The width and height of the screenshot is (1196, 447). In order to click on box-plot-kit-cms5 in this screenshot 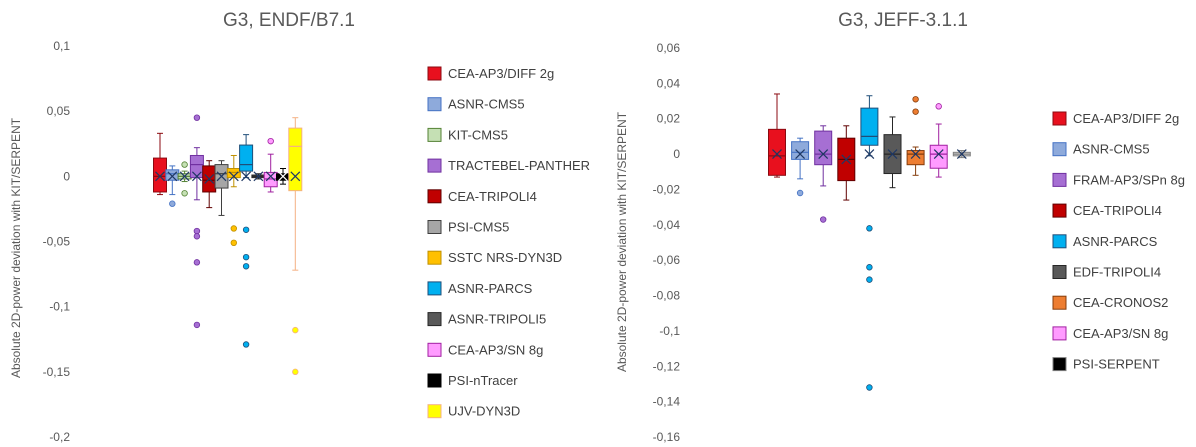, I will do `click(184, 179)`.